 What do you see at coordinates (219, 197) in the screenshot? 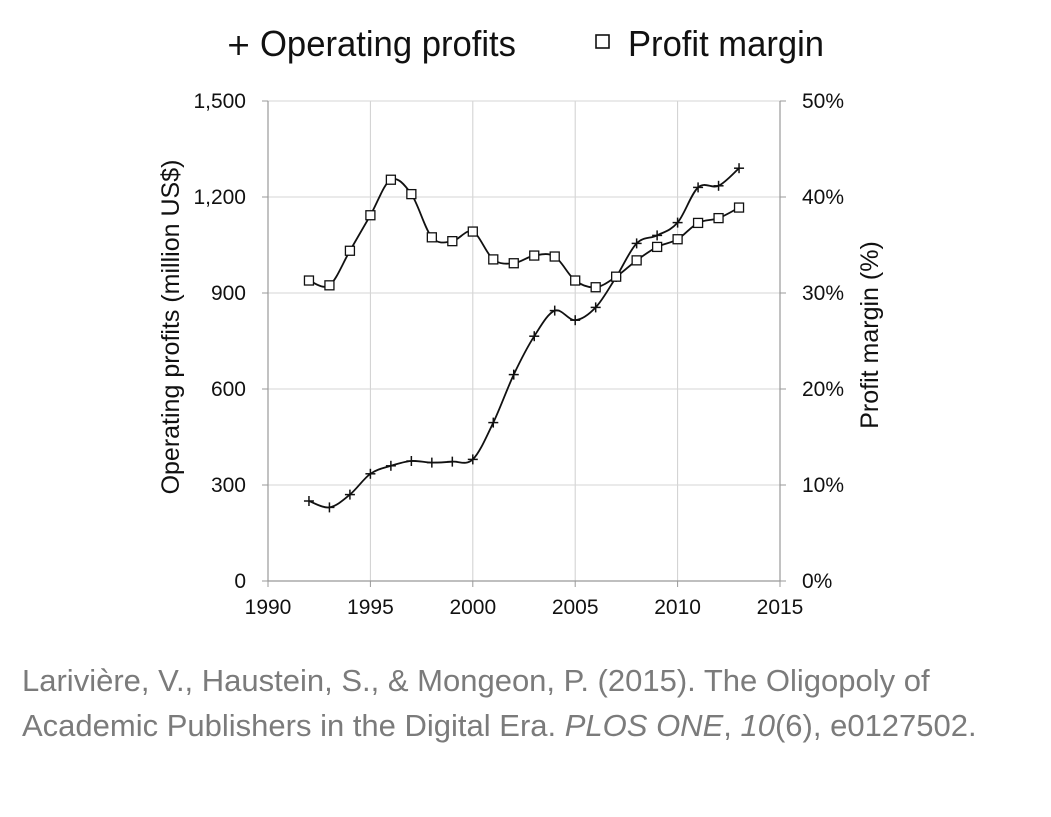
I see `left-tick-label-4: 1,200` at bounding box center [219, 197].